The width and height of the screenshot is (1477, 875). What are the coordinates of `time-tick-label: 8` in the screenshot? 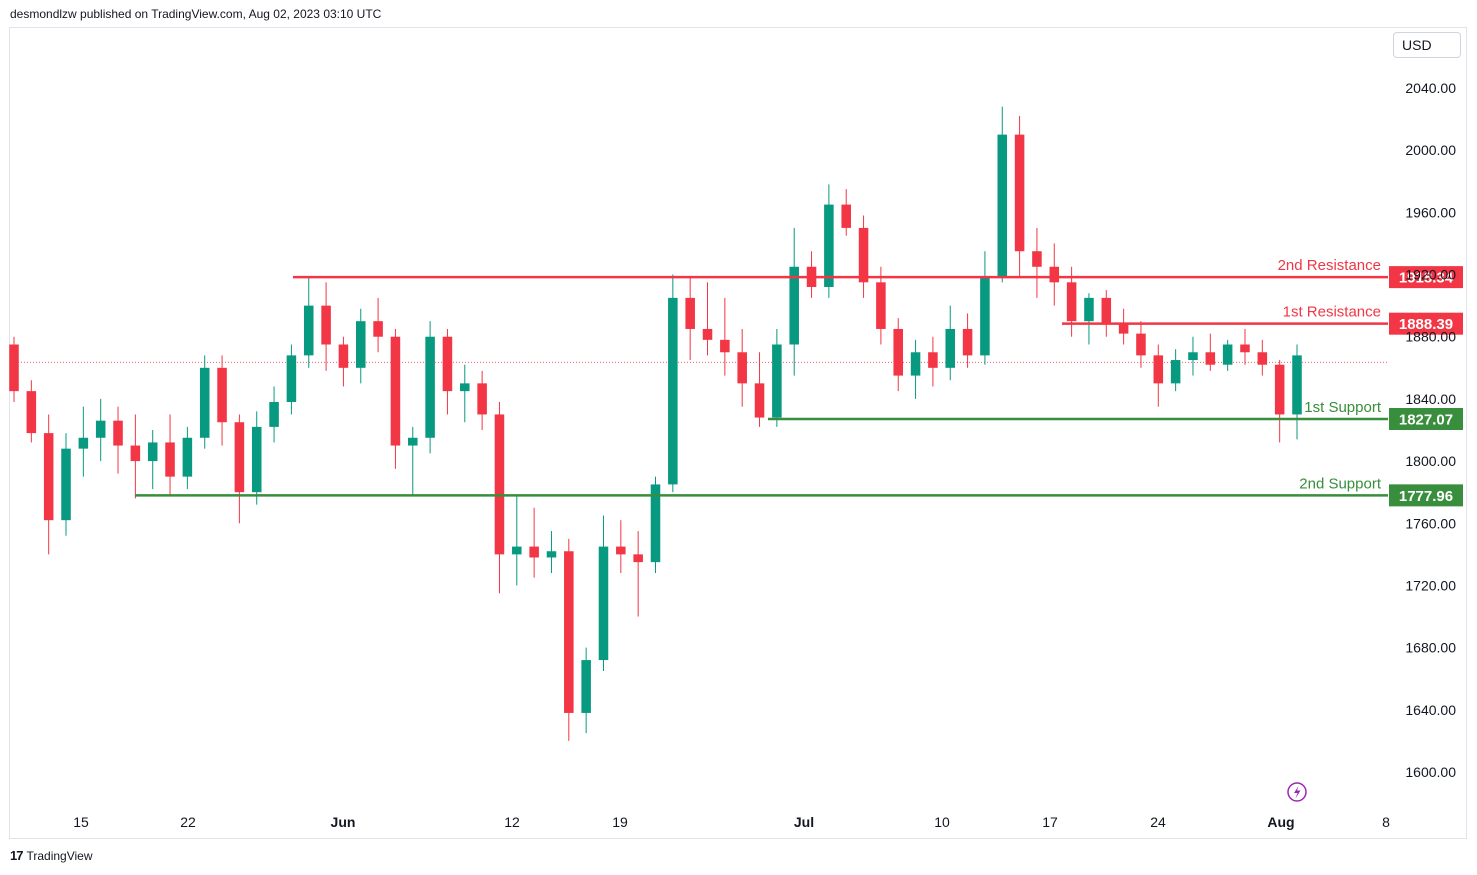 It's located at (1386, 822).